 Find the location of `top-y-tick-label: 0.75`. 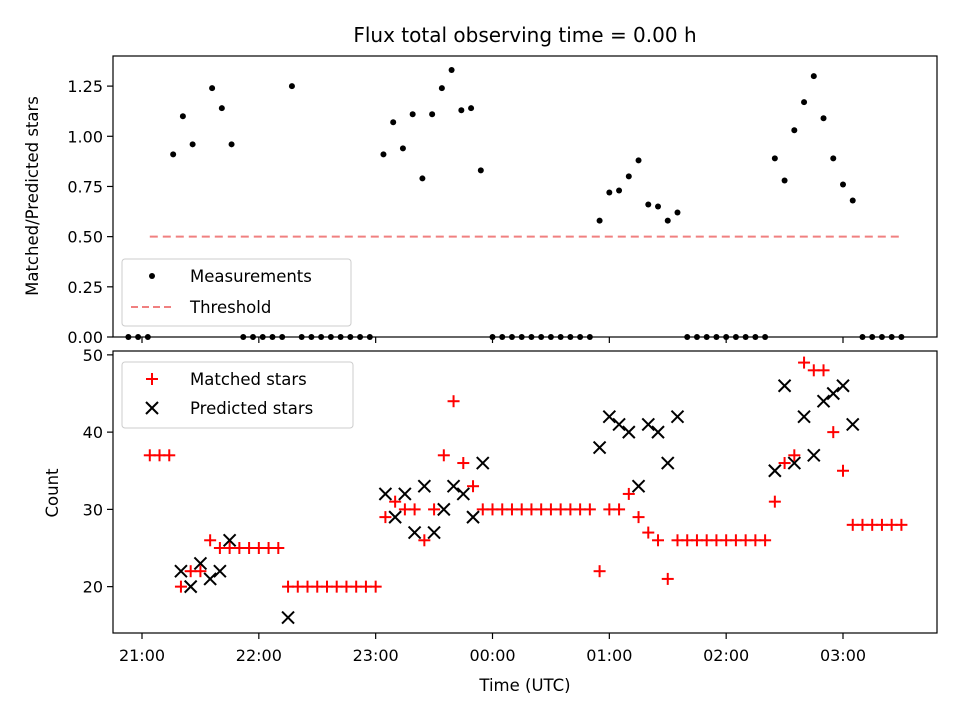

top-y-tick-label: 0.75 is located at coordinates (85, 186).